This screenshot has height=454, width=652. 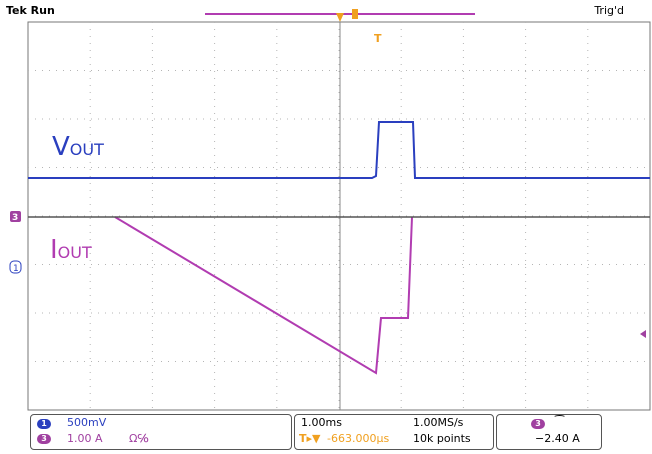 What do you see at coordinates (355, 14) in the screenshot?
I see `record-view-marker` at bounding box center [355, 14].